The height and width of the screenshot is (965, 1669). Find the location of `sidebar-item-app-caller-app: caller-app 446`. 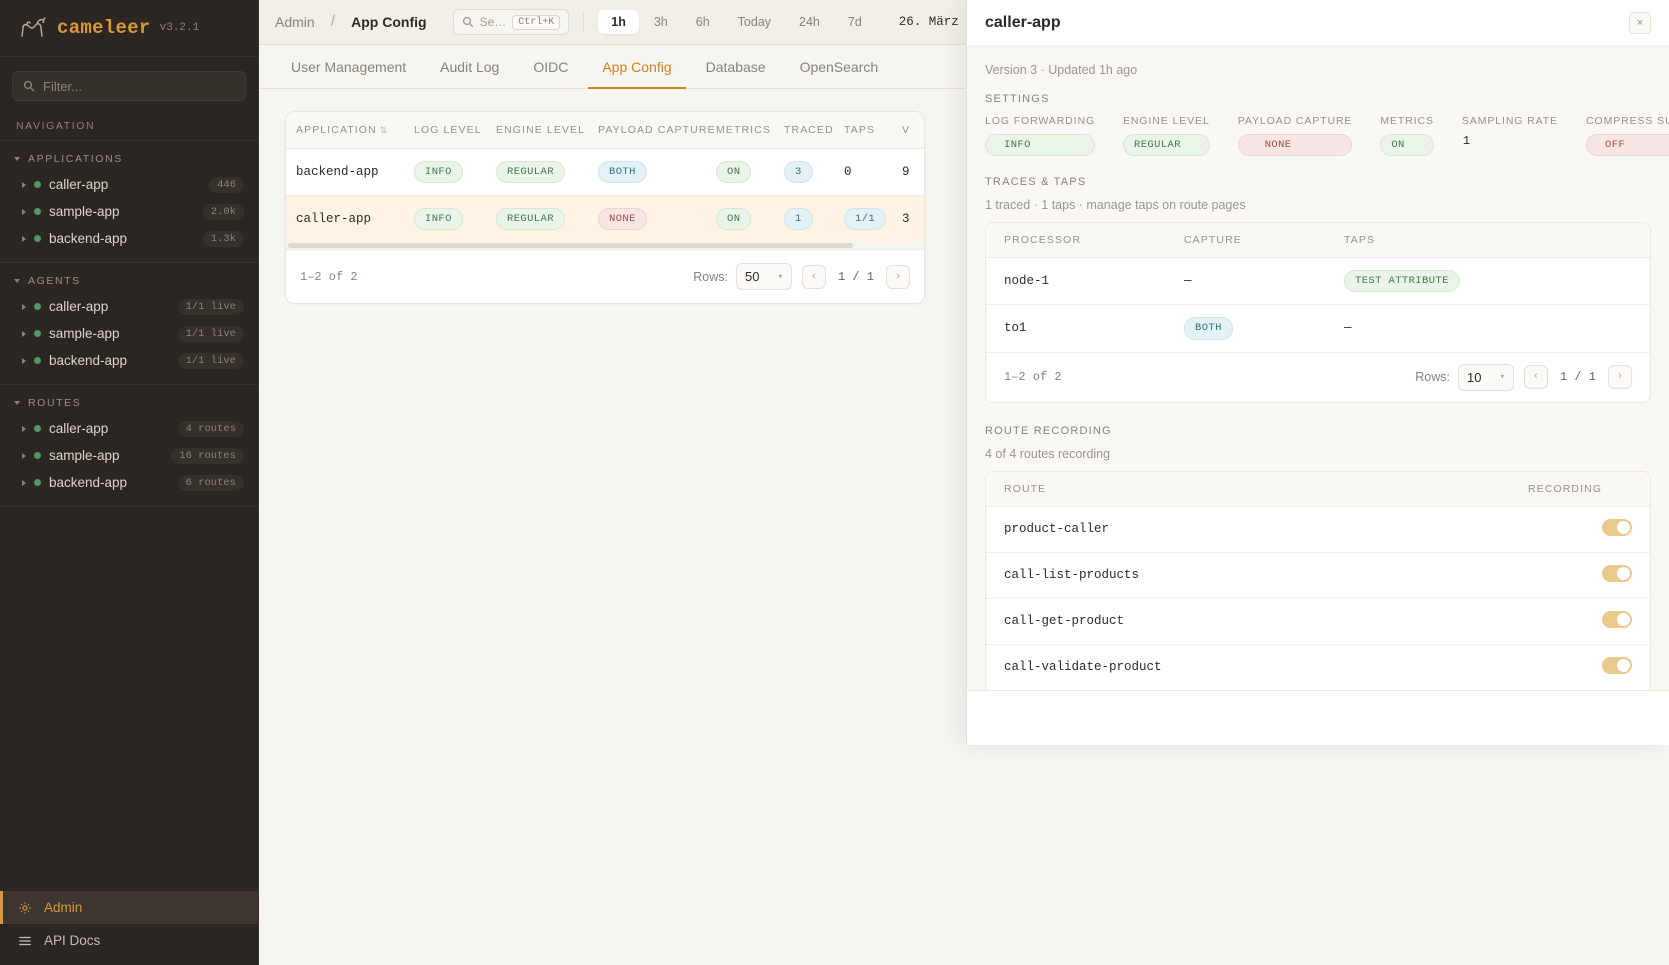

sidebar-item-app-caller-app: caller-app 446 is located at coordinates (129, 184).